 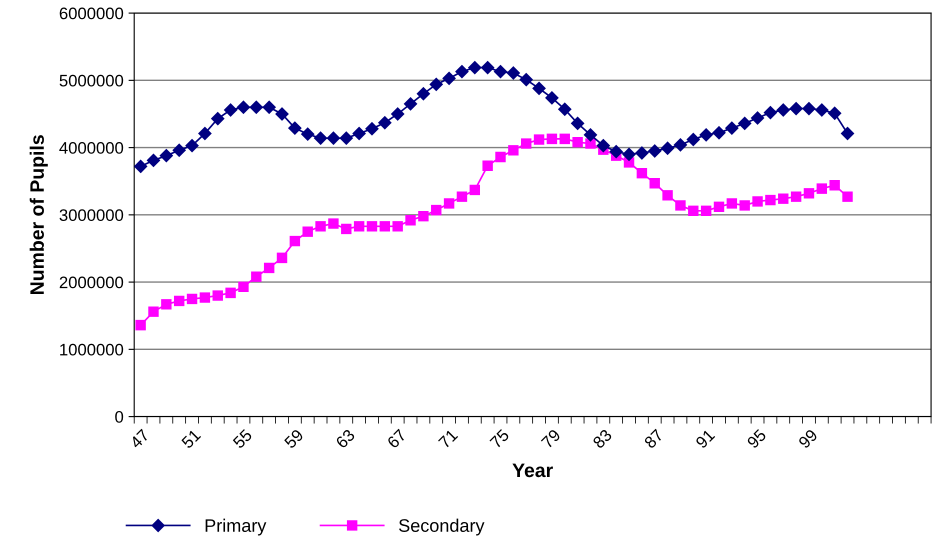 What do you see at coordinates (808, 438) in the screenshot?
I see `x-tick-label: 99` at bounding box center [808, 438].